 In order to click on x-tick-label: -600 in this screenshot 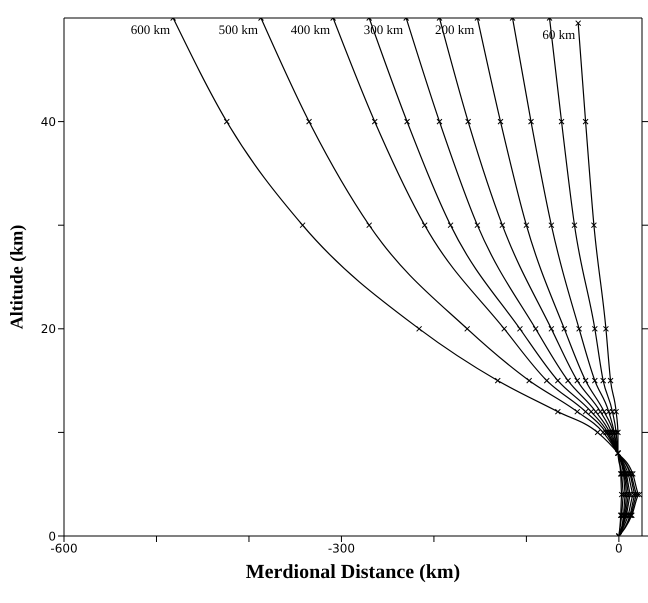, I will do `click(64, 549)`.